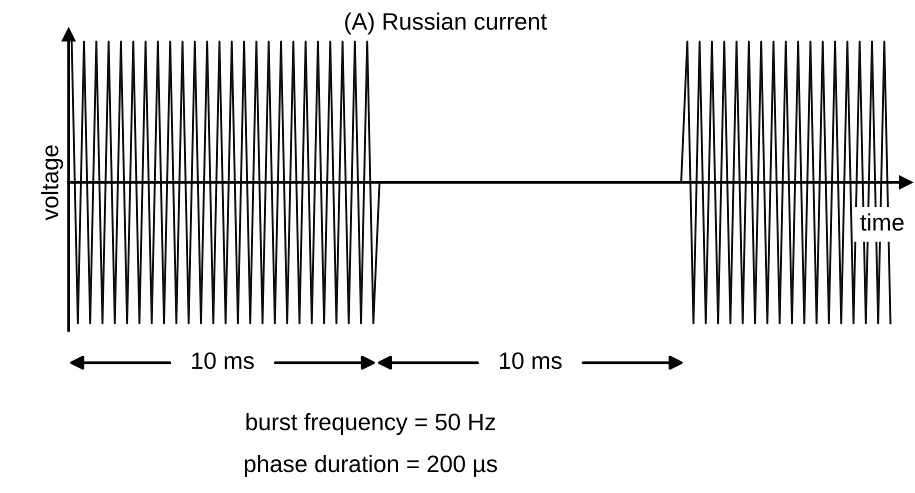 This screenshot has width=915, height=493. I want to click on y-axis-title: voltage, so click(52, 182).